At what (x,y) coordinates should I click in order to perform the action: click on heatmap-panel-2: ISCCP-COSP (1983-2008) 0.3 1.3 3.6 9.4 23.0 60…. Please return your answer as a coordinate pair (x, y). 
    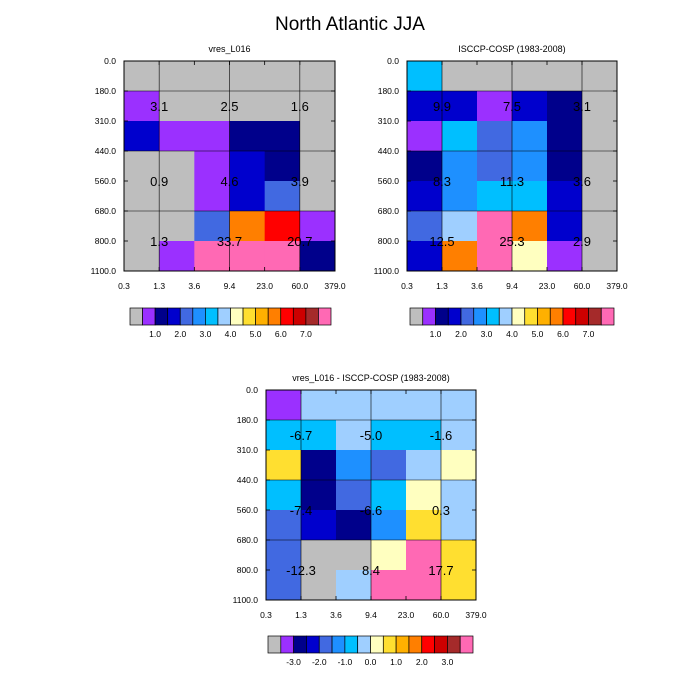
    Looking at the image, I should click on (501, 167).